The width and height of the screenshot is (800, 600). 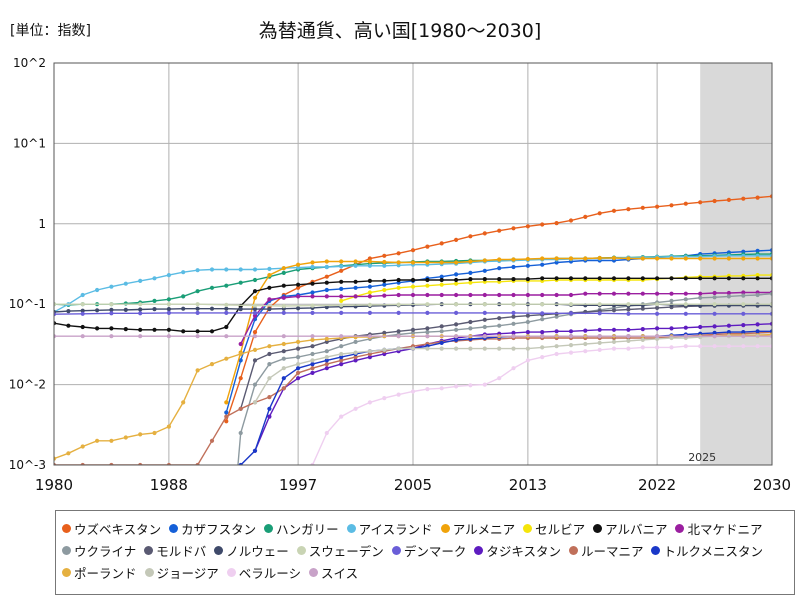 I want to click on unit-label: [単位：指数], so click(x=50, y=31).